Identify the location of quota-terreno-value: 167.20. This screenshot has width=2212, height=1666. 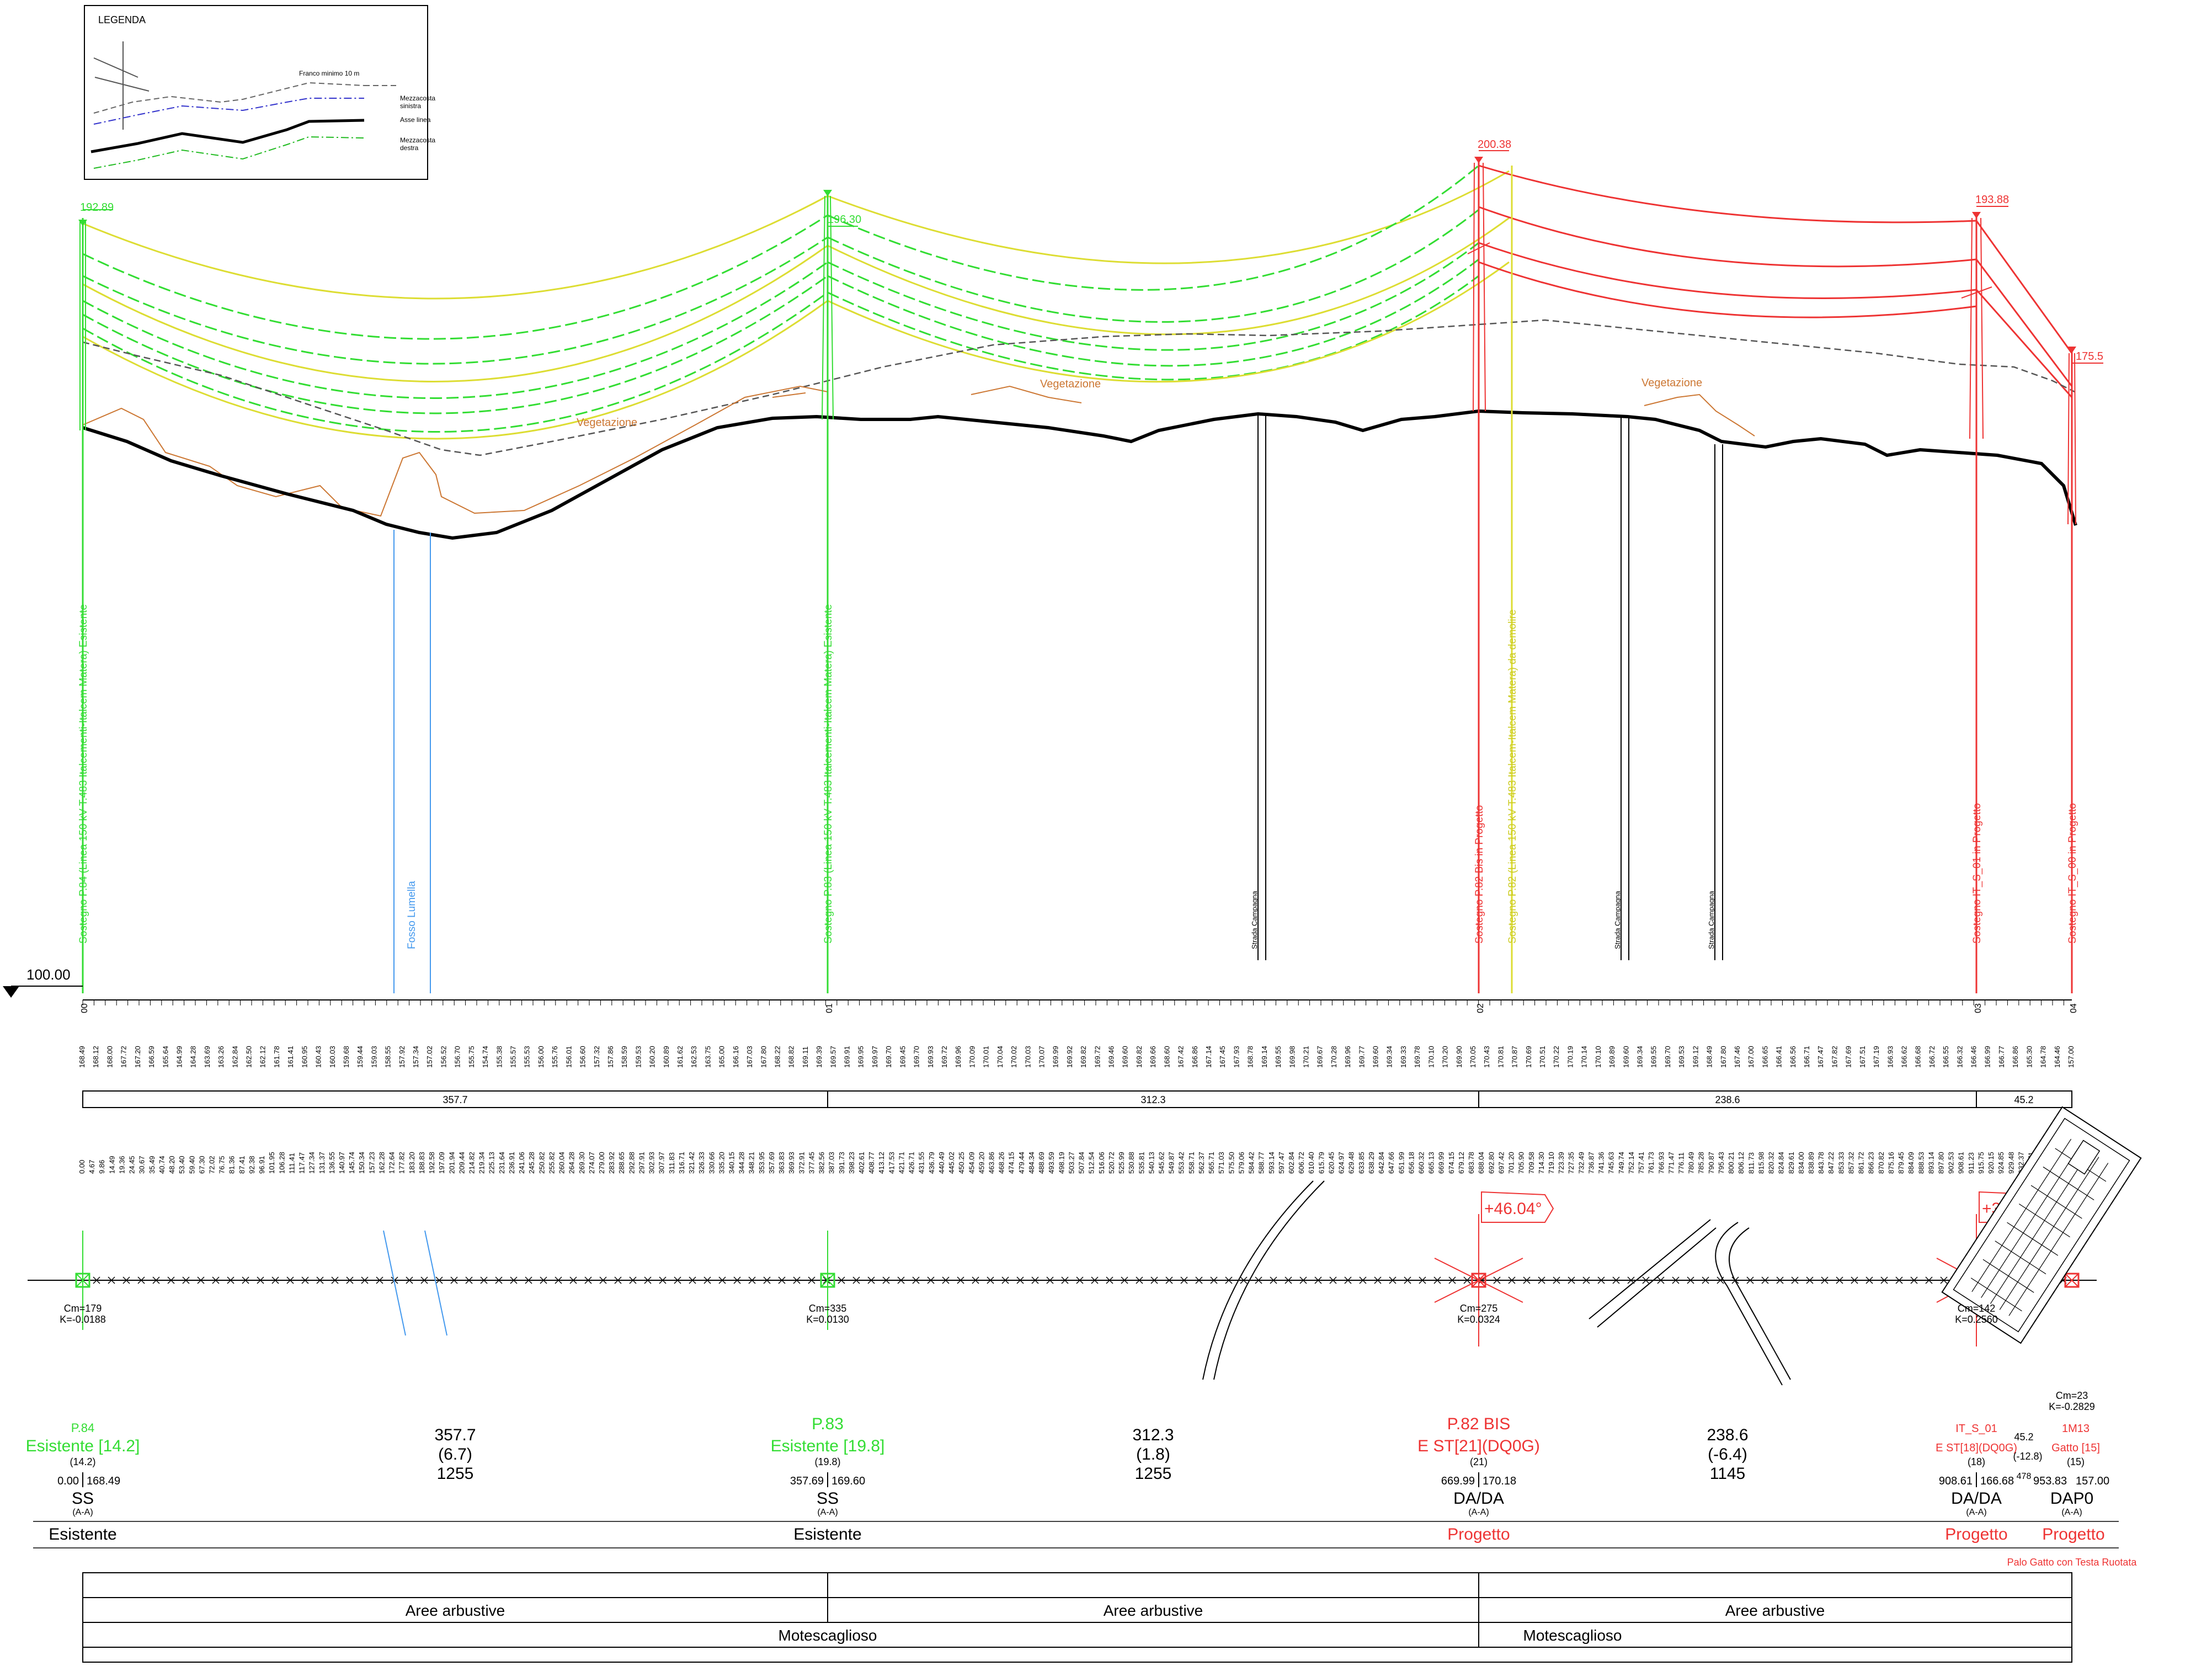
(138, 1057).